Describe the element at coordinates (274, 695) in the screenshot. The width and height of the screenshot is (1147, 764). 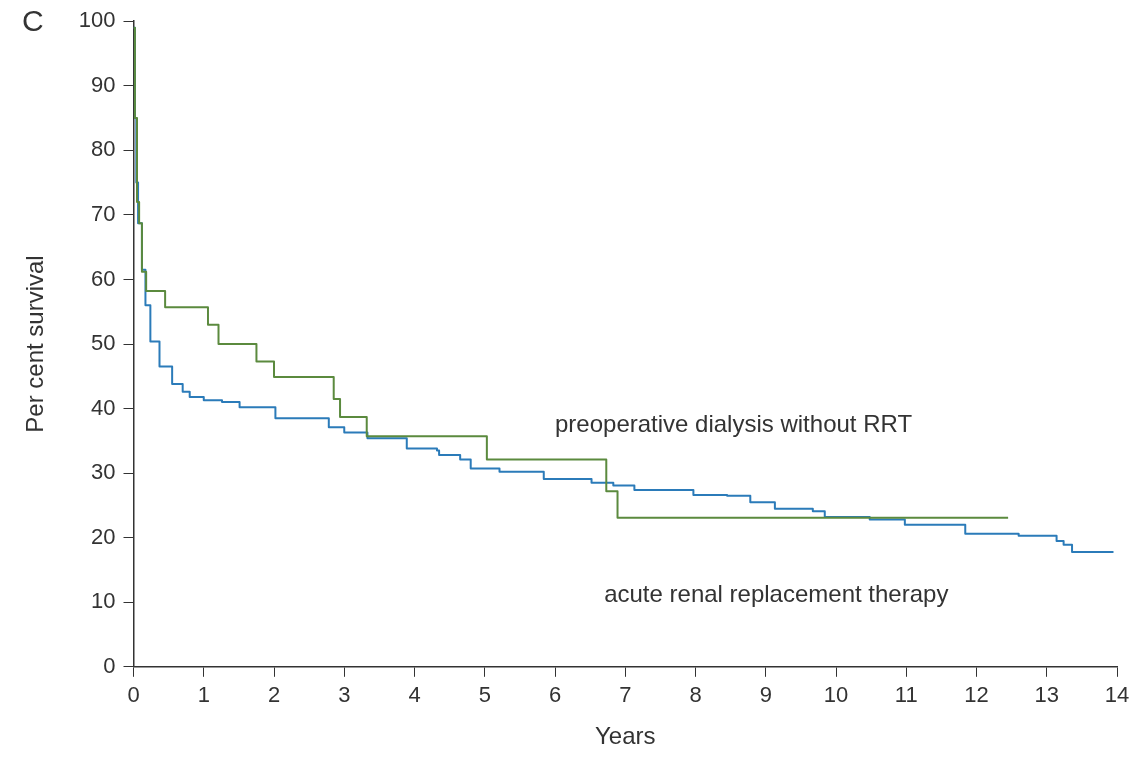
I see `x-tick-label: 2` at that location.